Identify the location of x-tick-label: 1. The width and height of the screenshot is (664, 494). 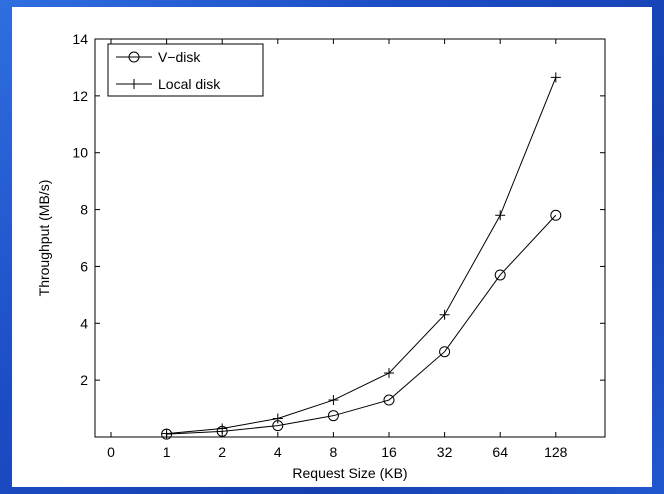
(167, 452).